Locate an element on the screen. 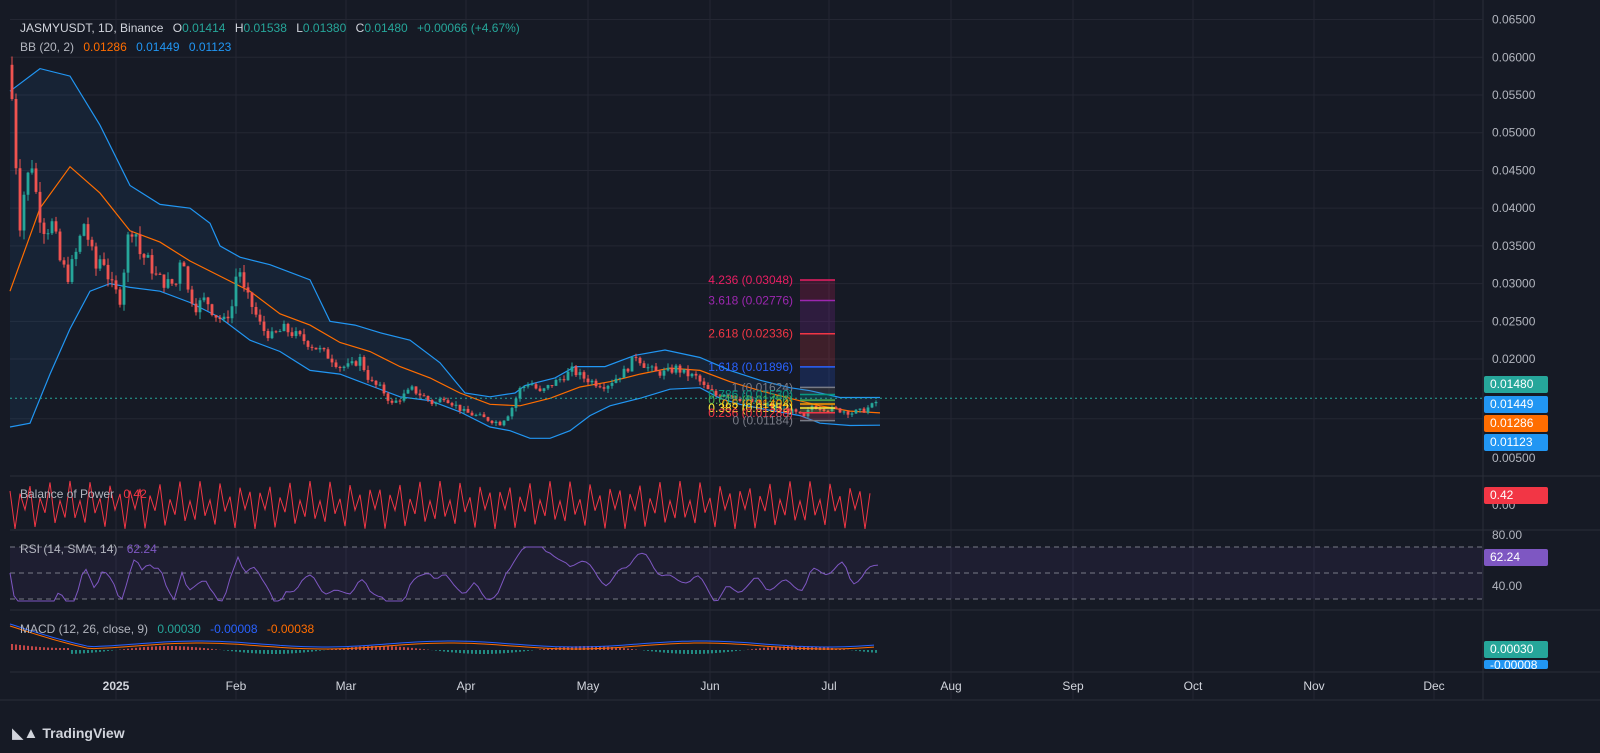 This screenshot has width=1600, height=753. high-label: H is located at coordinates (239, 28).